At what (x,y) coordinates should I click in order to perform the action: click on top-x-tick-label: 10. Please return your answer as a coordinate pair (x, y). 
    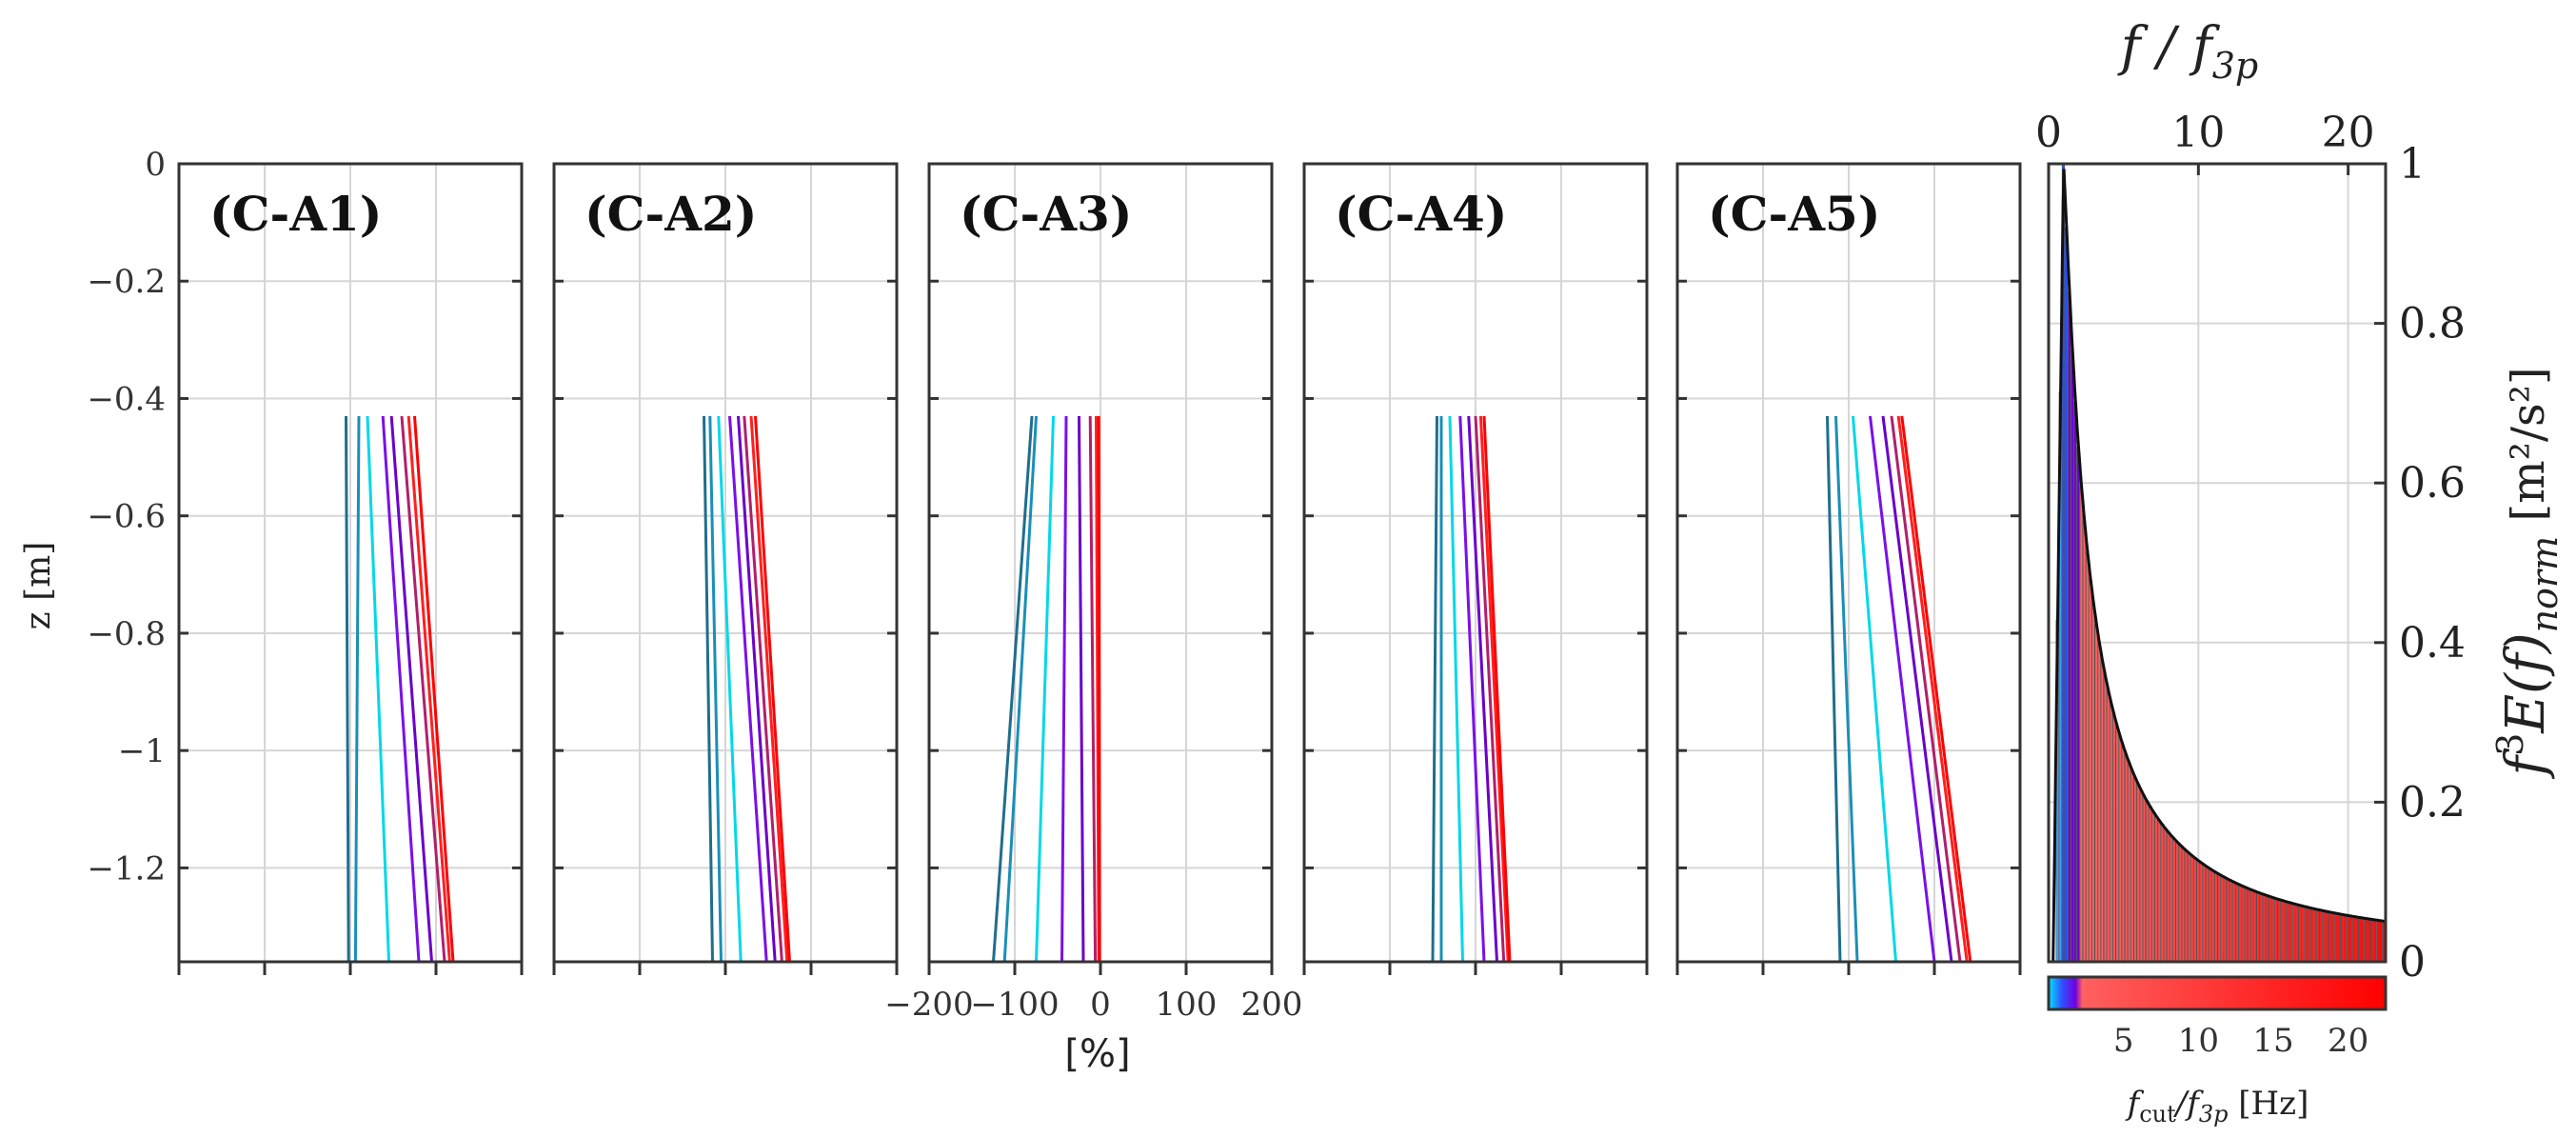
    Looking at the image, I should click on (2198, 133).